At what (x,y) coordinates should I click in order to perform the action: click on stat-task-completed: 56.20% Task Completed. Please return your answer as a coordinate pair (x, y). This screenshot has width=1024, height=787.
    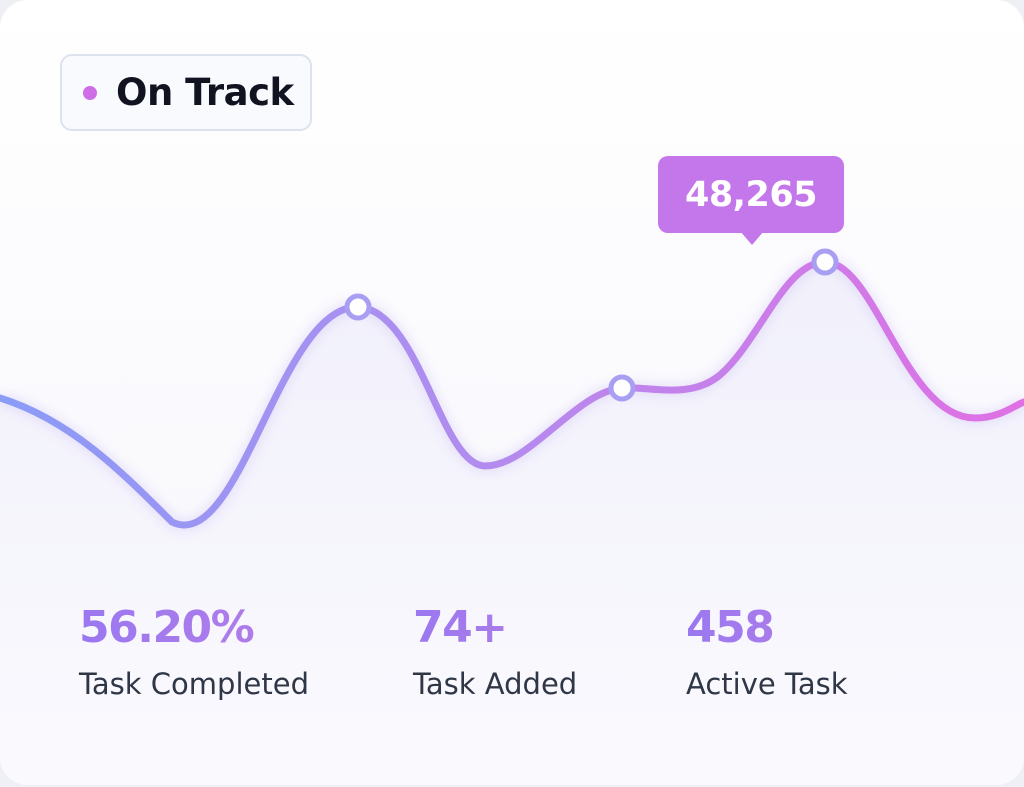
    Looking at the image, I should click on (194, 652).